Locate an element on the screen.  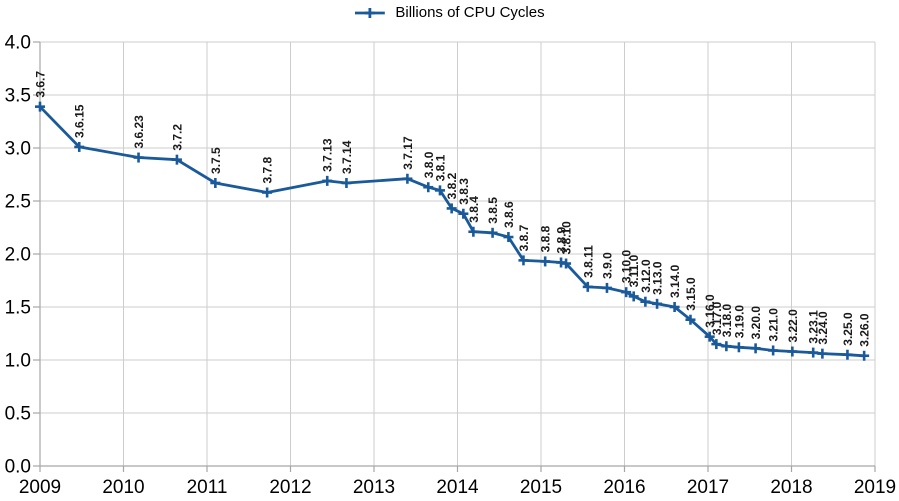
data-point-label: 3.19.0 is located at coordinates (739, 322).